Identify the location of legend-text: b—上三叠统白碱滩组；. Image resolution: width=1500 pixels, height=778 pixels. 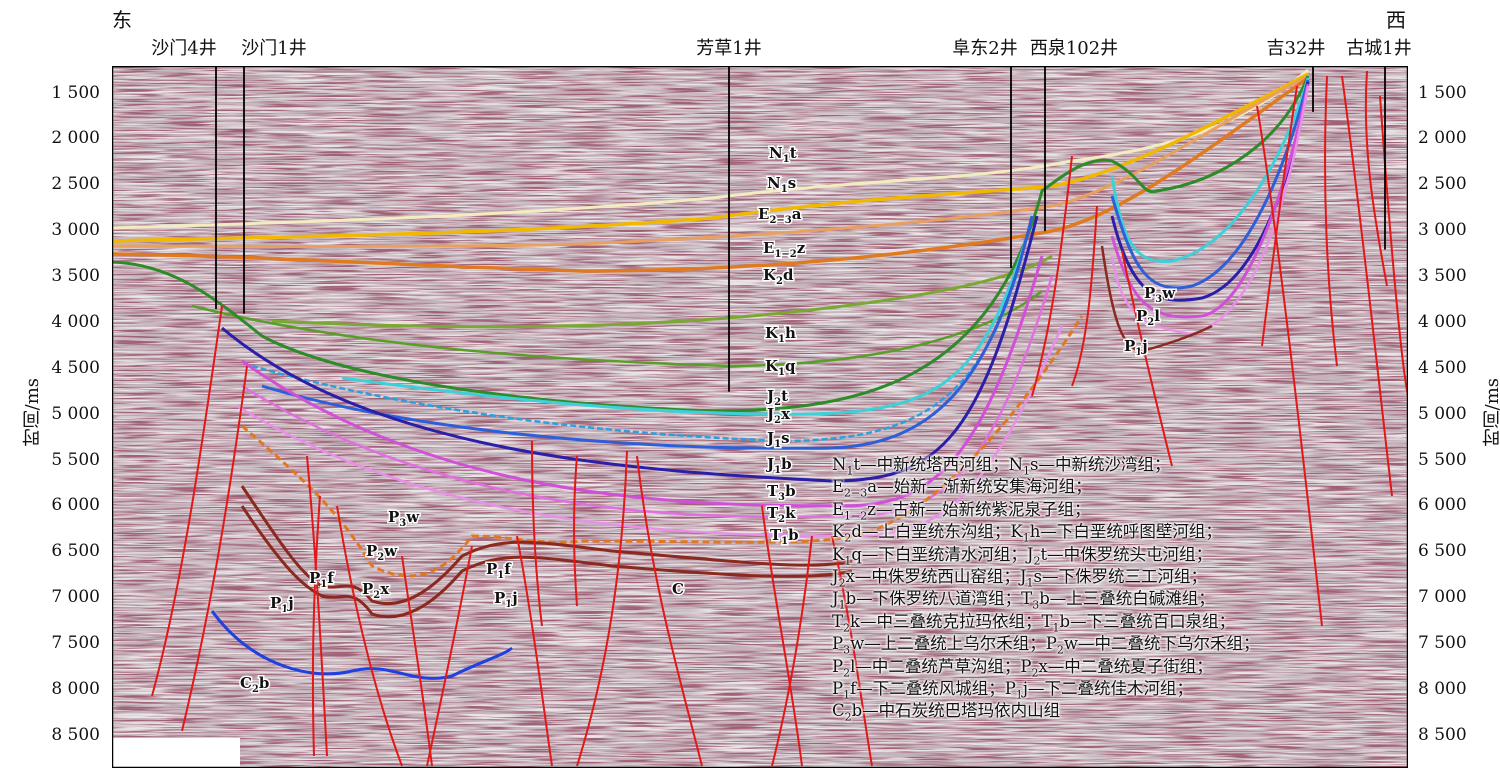
(1127, 599).